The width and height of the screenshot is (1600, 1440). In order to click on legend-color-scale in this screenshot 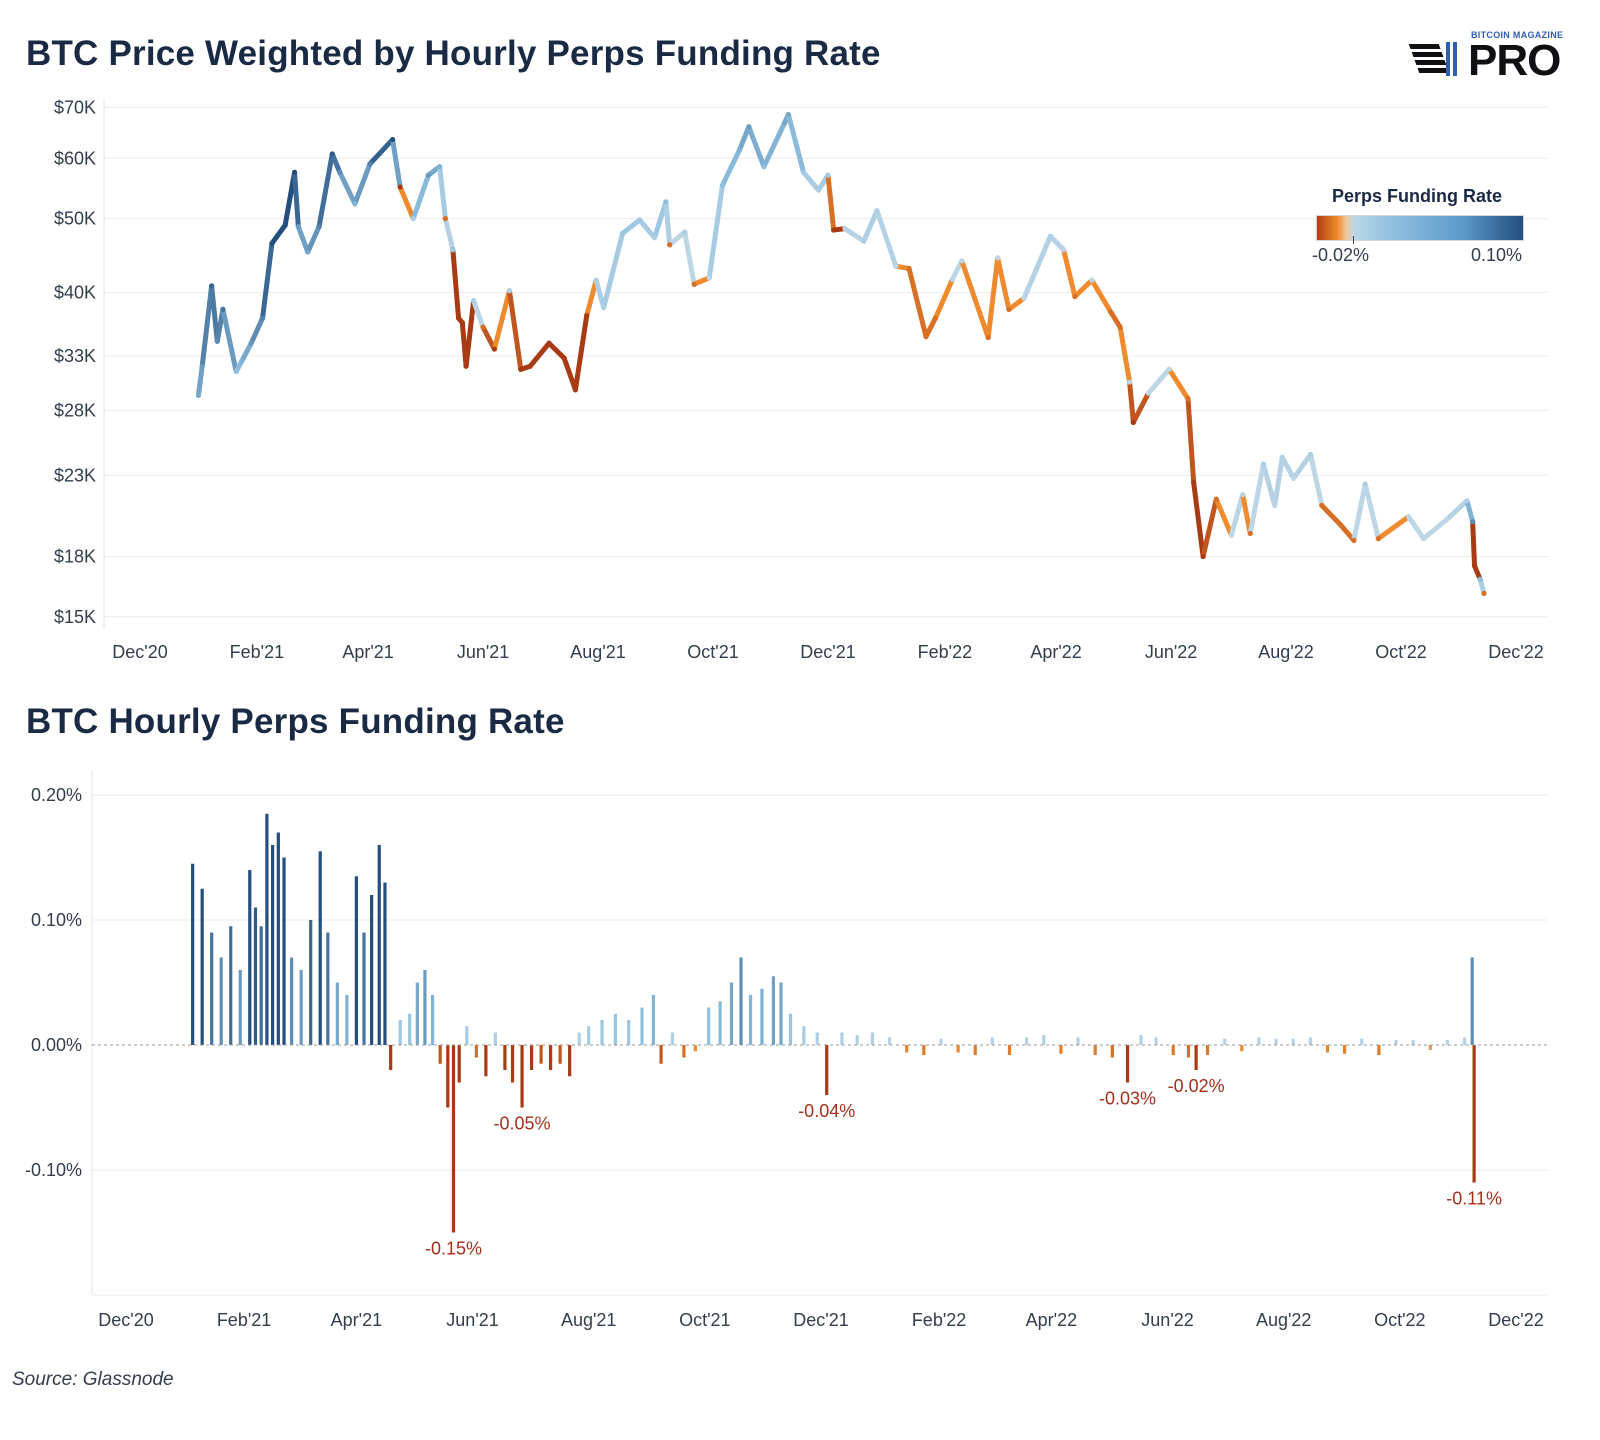, I will do `click(1420, 229)`.